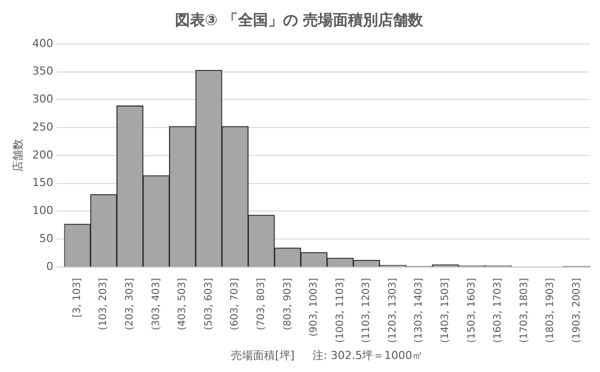 The height and width of the screenshot is (372, 600). Describe the element at coordinates (261, 304) in the screenshot. I see `x-tick-label: (703, 803]` at that location.